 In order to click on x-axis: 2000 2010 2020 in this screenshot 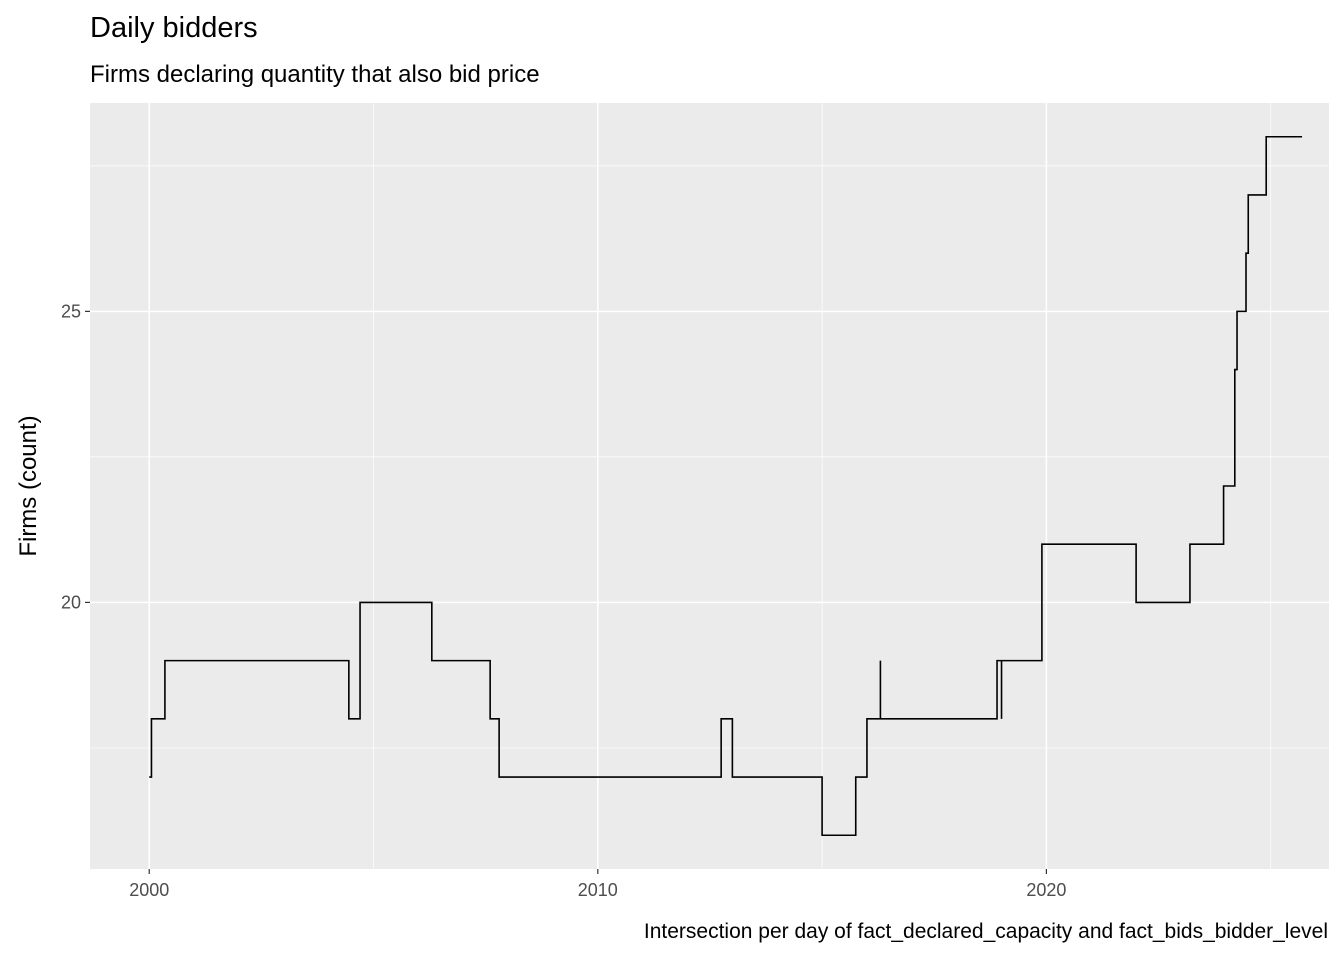, I will do `click(597, 884)`.